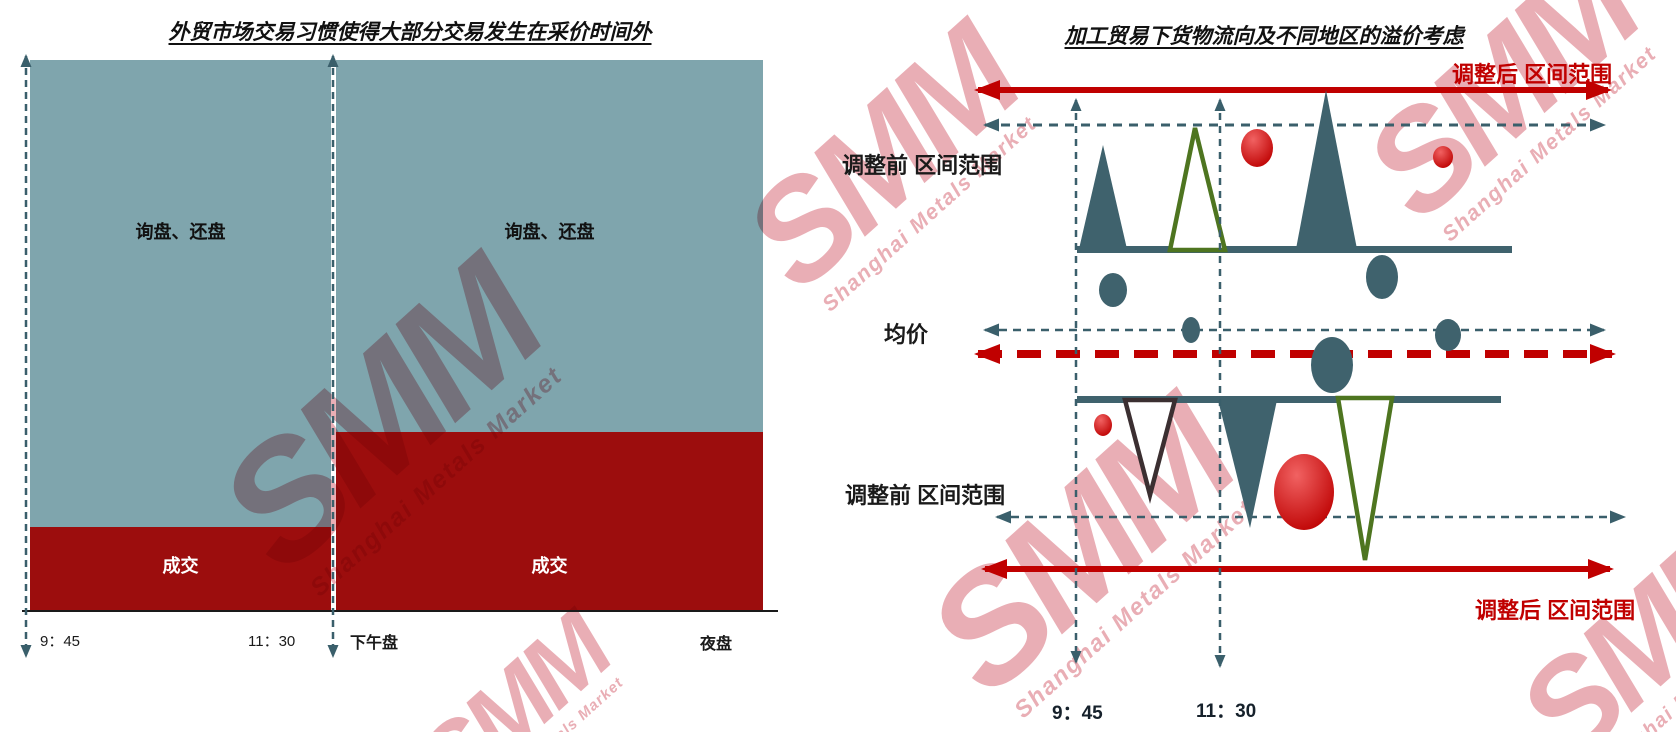  Describe the element at coordinates (1077, 713) in the screenshot. I see `time-label-945: 9：45` at that location.